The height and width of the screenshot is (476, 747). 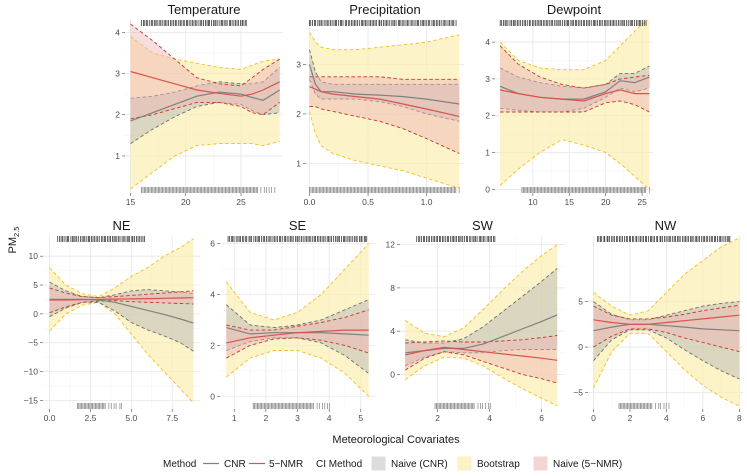 I want to click on panel-title: NW, so click(x=666, y=225).